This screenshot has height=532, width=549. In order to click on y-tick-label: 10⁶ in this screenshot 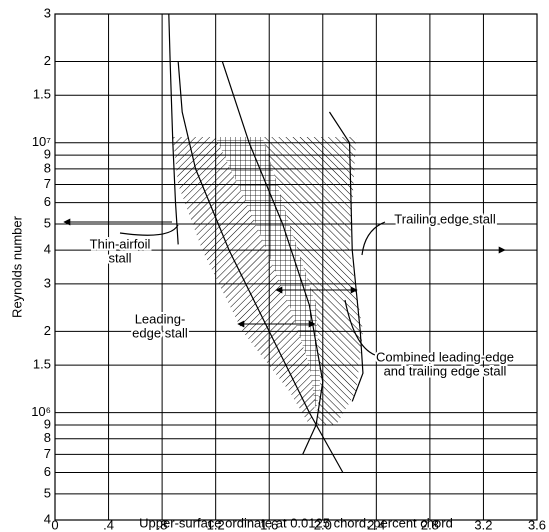, I will do `click(41, 411)`.